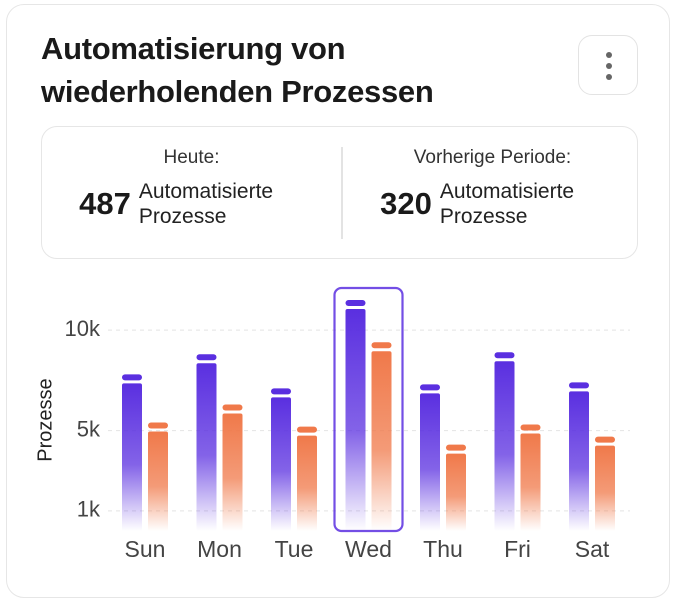  What do you see at coordinates (608, 65) in the screenshot?
I see `menu-button` at bounding box center [608, 65].